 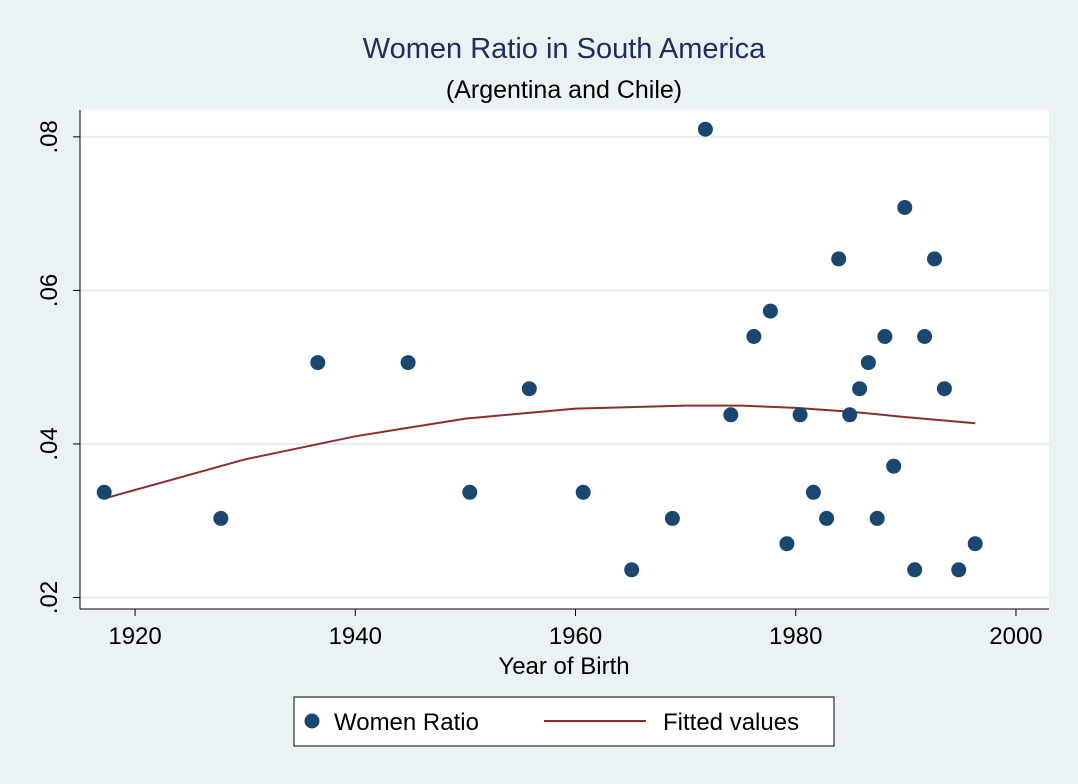 I want to click on fit-layer, so click(x=539, y=452).